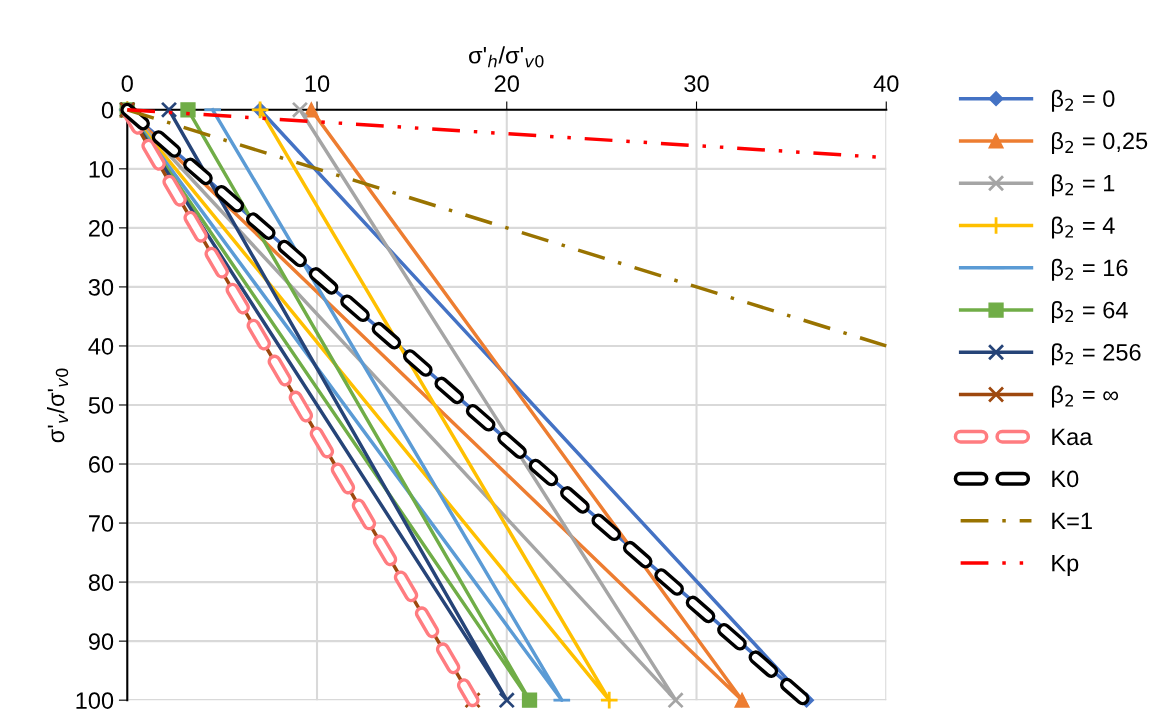  Describe the element at coordinates (101, 582) in the screenshot. I see `y-tick-label: 80` at that location.